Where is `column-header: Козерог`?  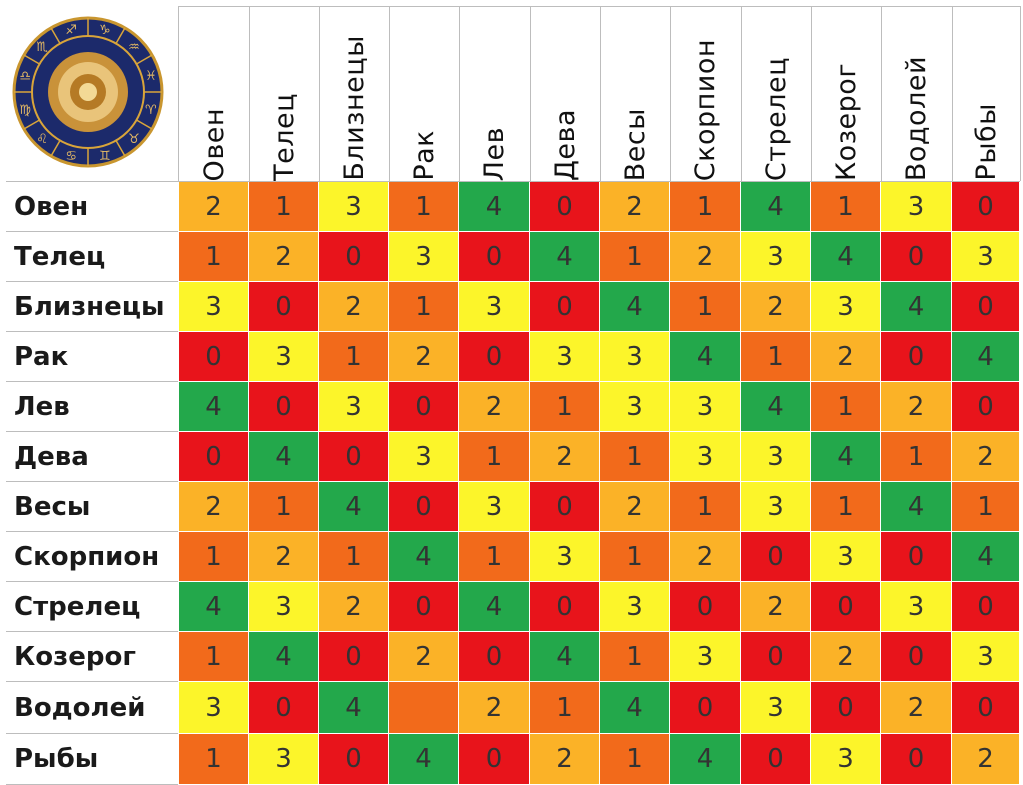 column-header: Козерог is located at coordinates (846, 93).